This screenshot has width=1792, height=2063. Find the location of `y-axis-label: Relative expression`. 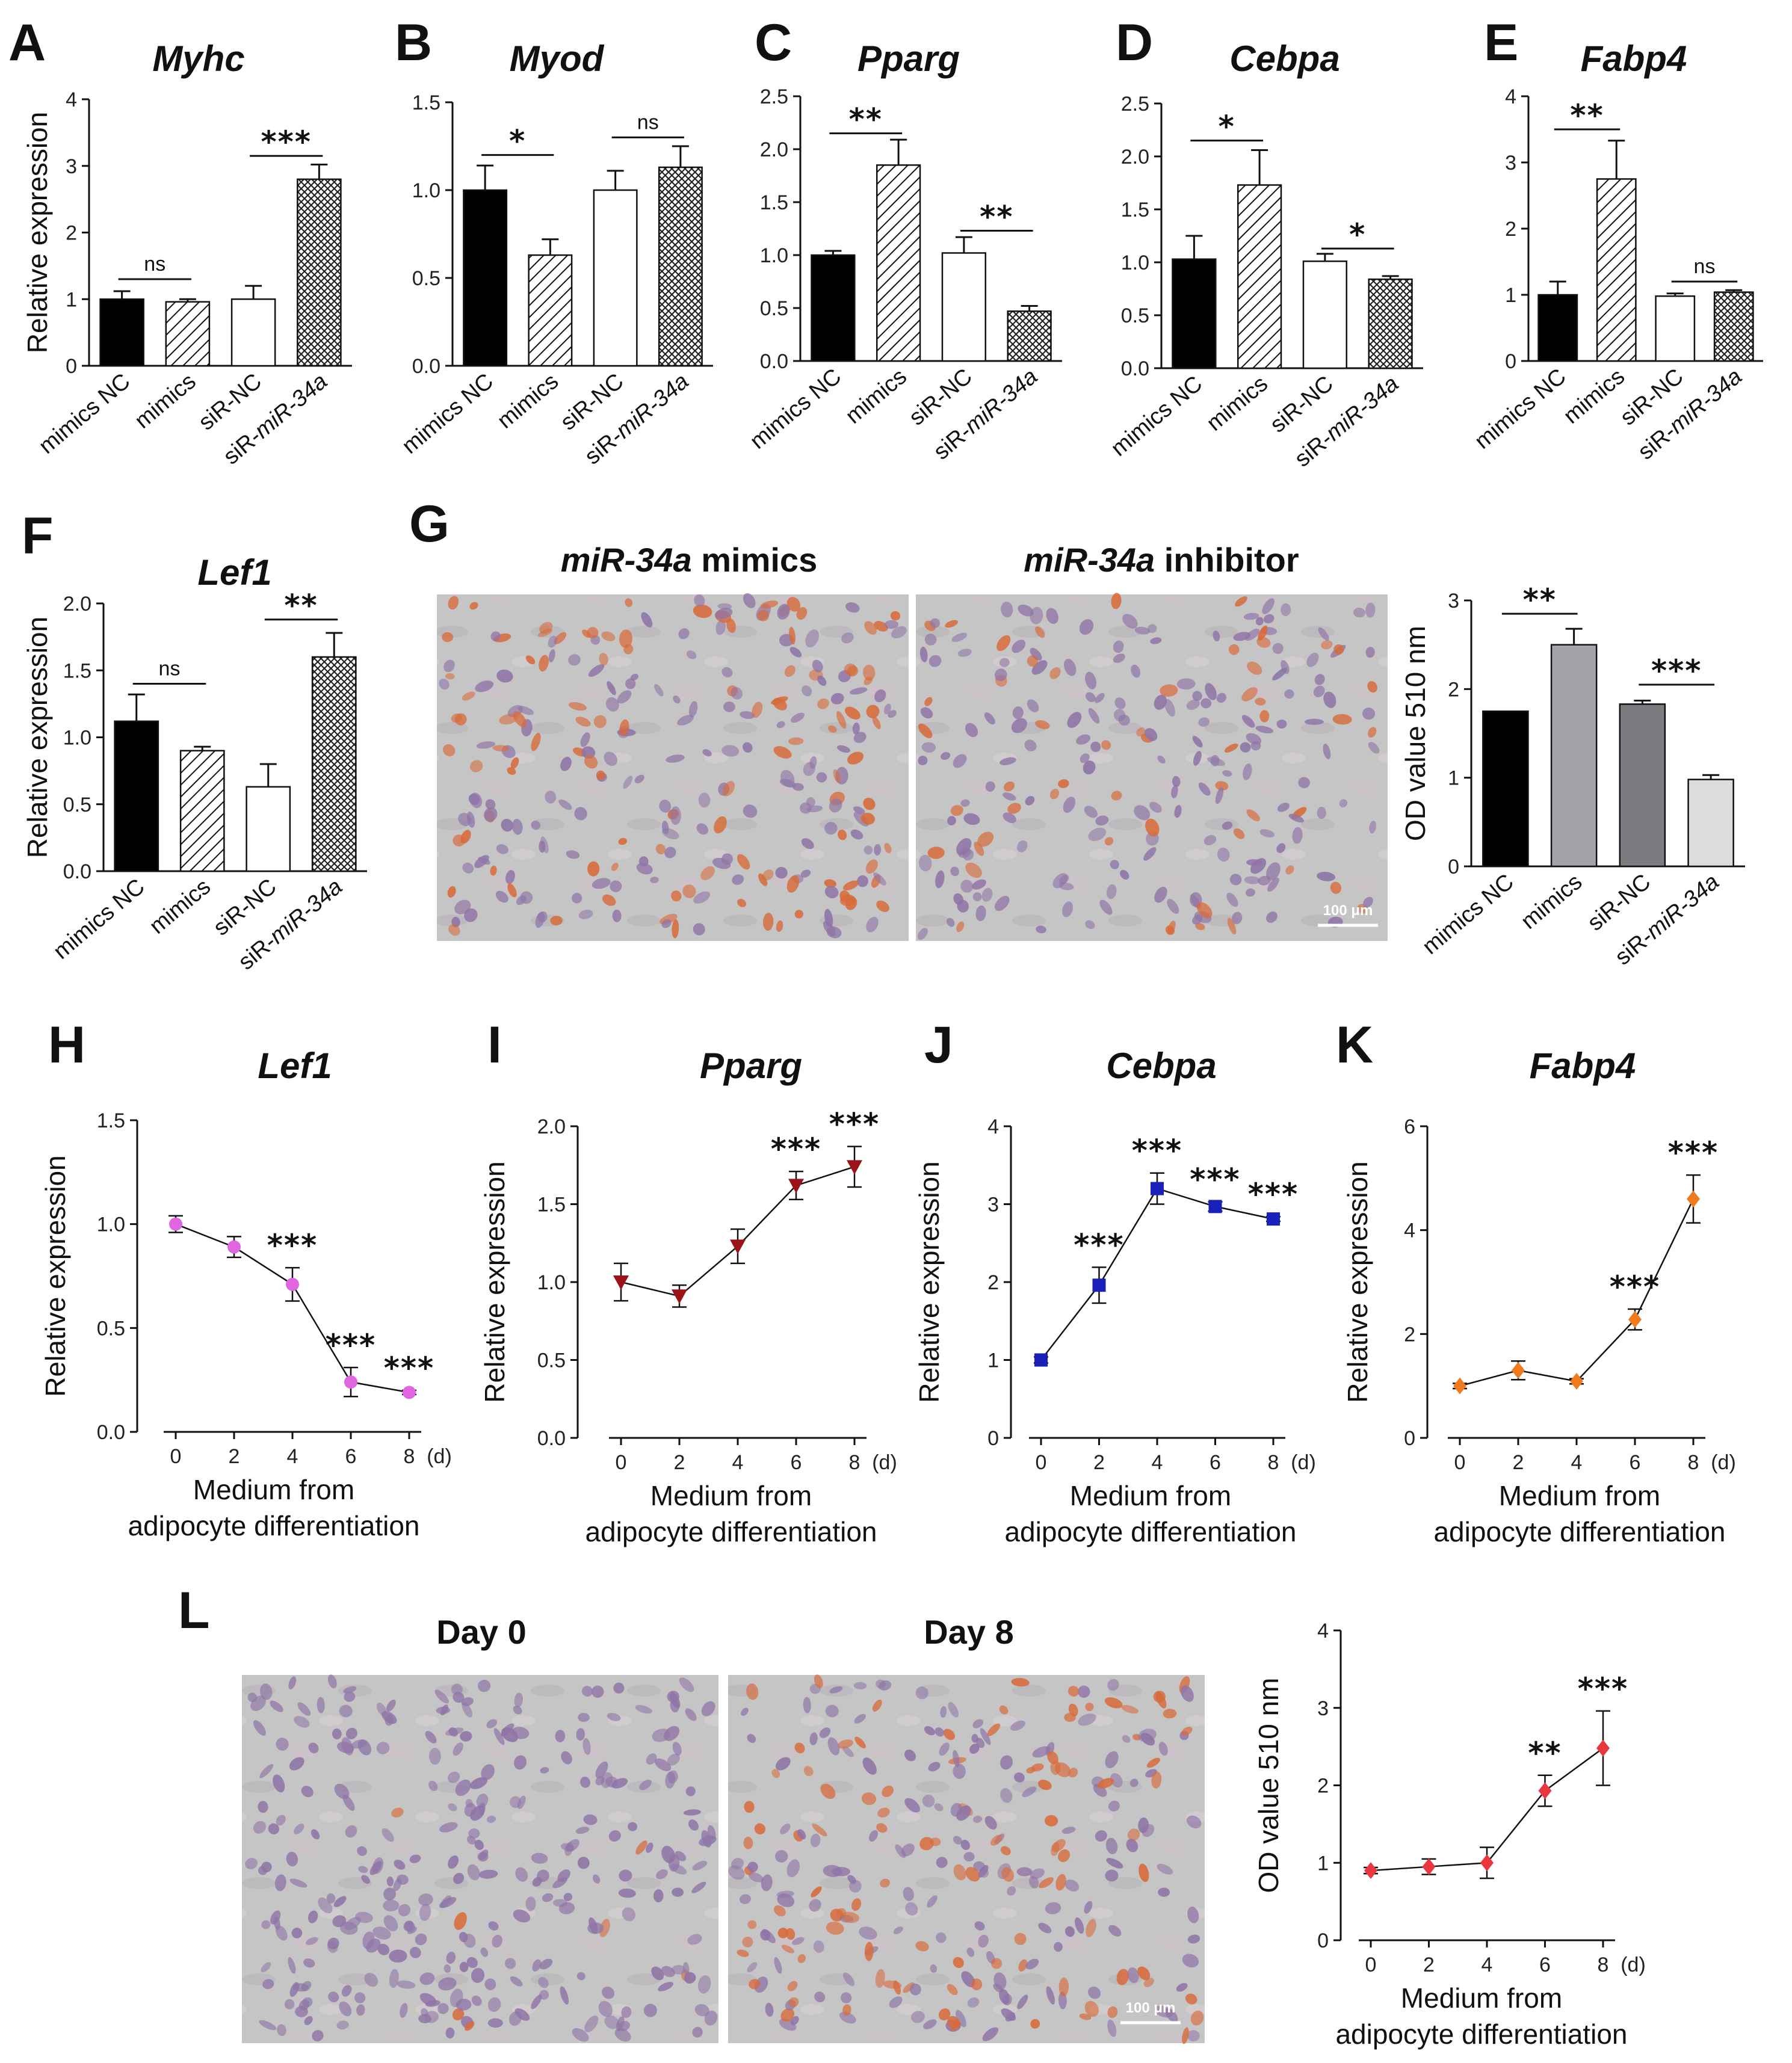

y-axis-label: Relative expression is located at coordinates (37, 232).